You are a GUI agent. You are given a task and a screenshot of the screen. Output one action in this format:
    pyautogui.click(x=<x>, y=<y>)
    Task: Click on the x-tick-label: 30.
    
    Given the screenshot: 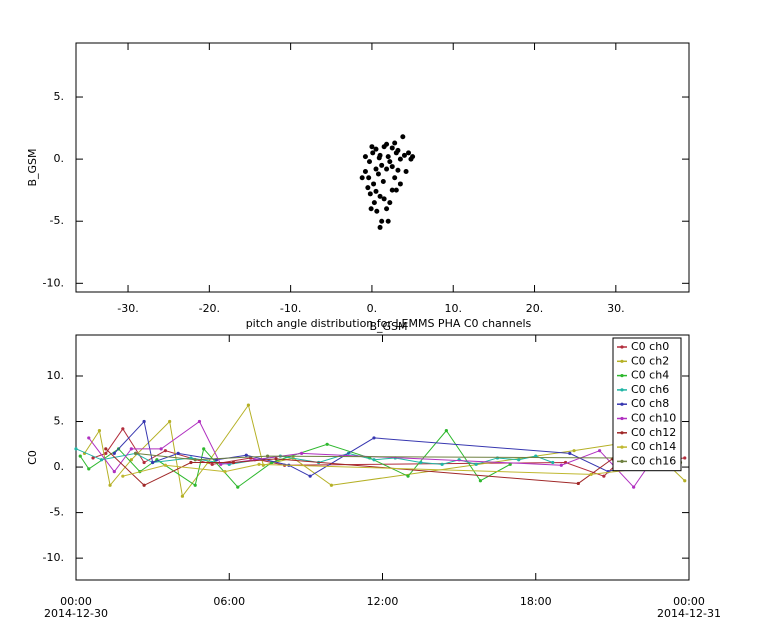 What is the action you would take?
    pyautogui.click(x=616, y=308)
    